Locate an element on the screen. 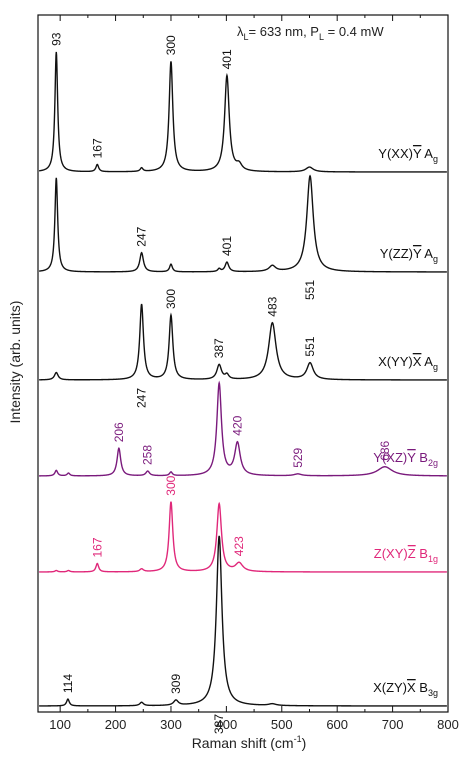 The image size is (463, 761). peak-label-1-3: 300 is located at coordinates (171, 45).